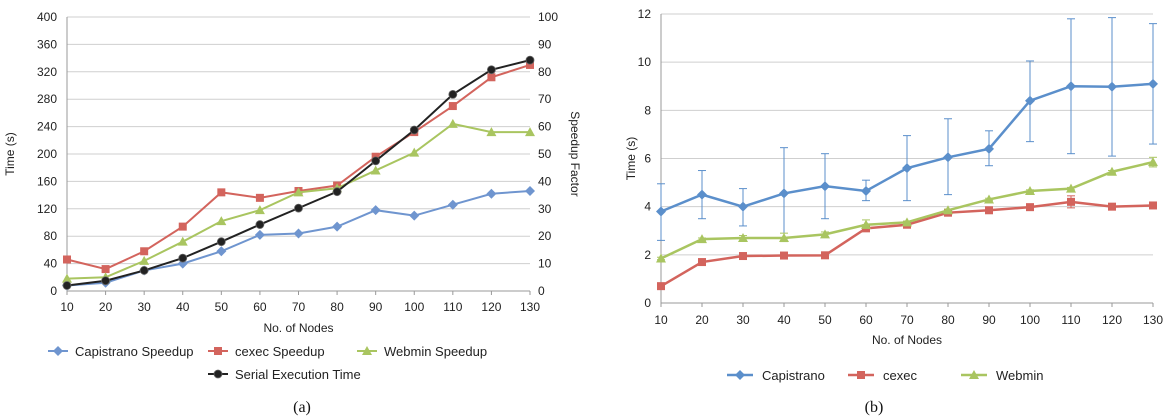 This screenshot has height=420, width=1166. I want to click on y2-tick-label: 70, so click(545, 99).